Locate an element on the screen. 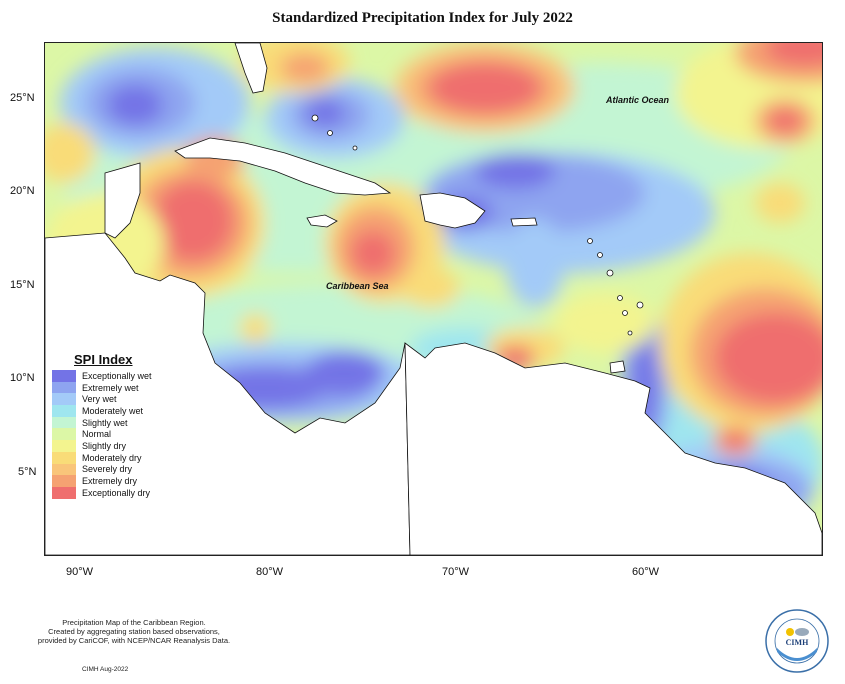  legend-item: Moderately dry is located at coordinates (110, 457).